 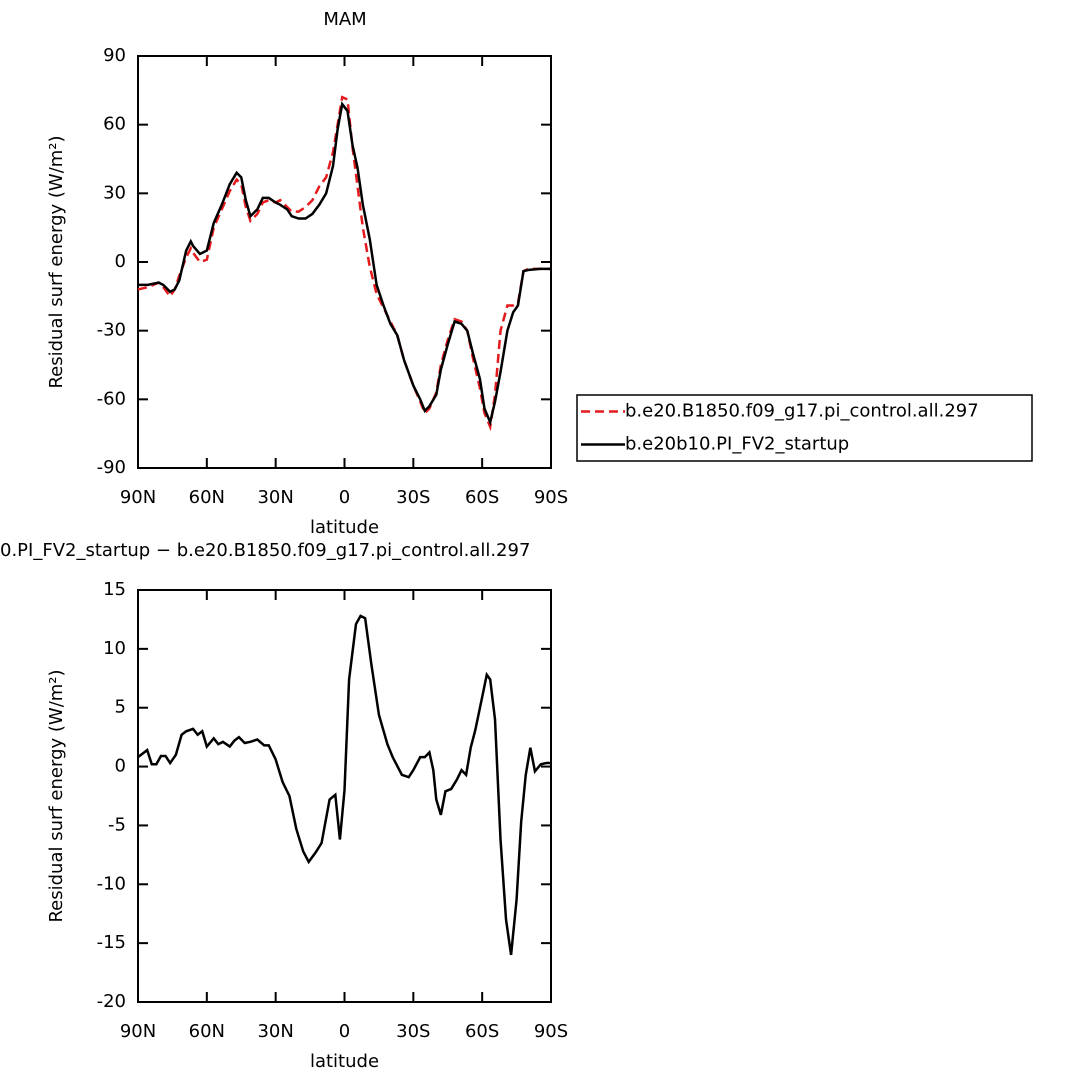 I want to click on y-tick-label: -60, so click(x=111, y=398).